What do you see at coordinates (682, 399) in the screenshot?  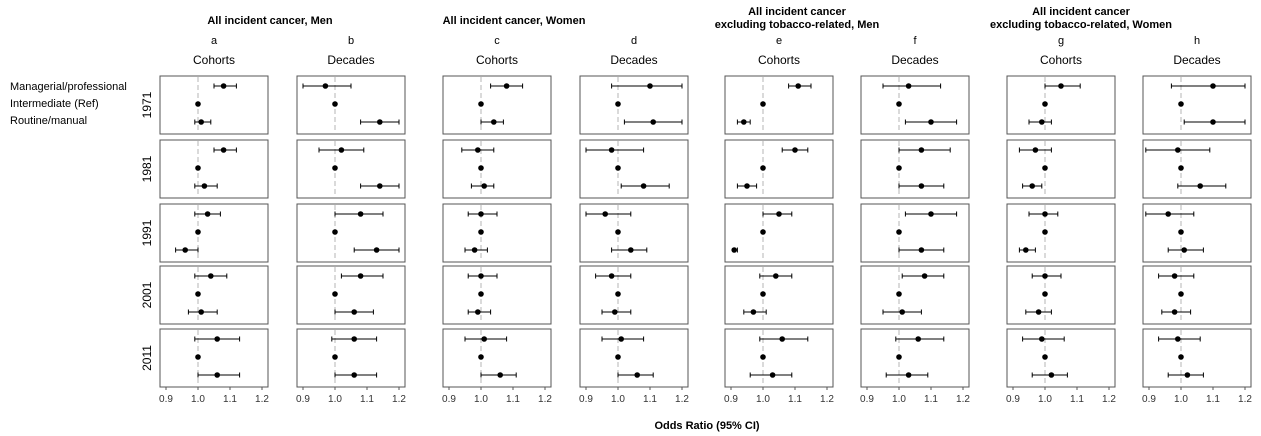 I see `x-tick-label-d-3: 1.2` at bounding box center [682, 399].